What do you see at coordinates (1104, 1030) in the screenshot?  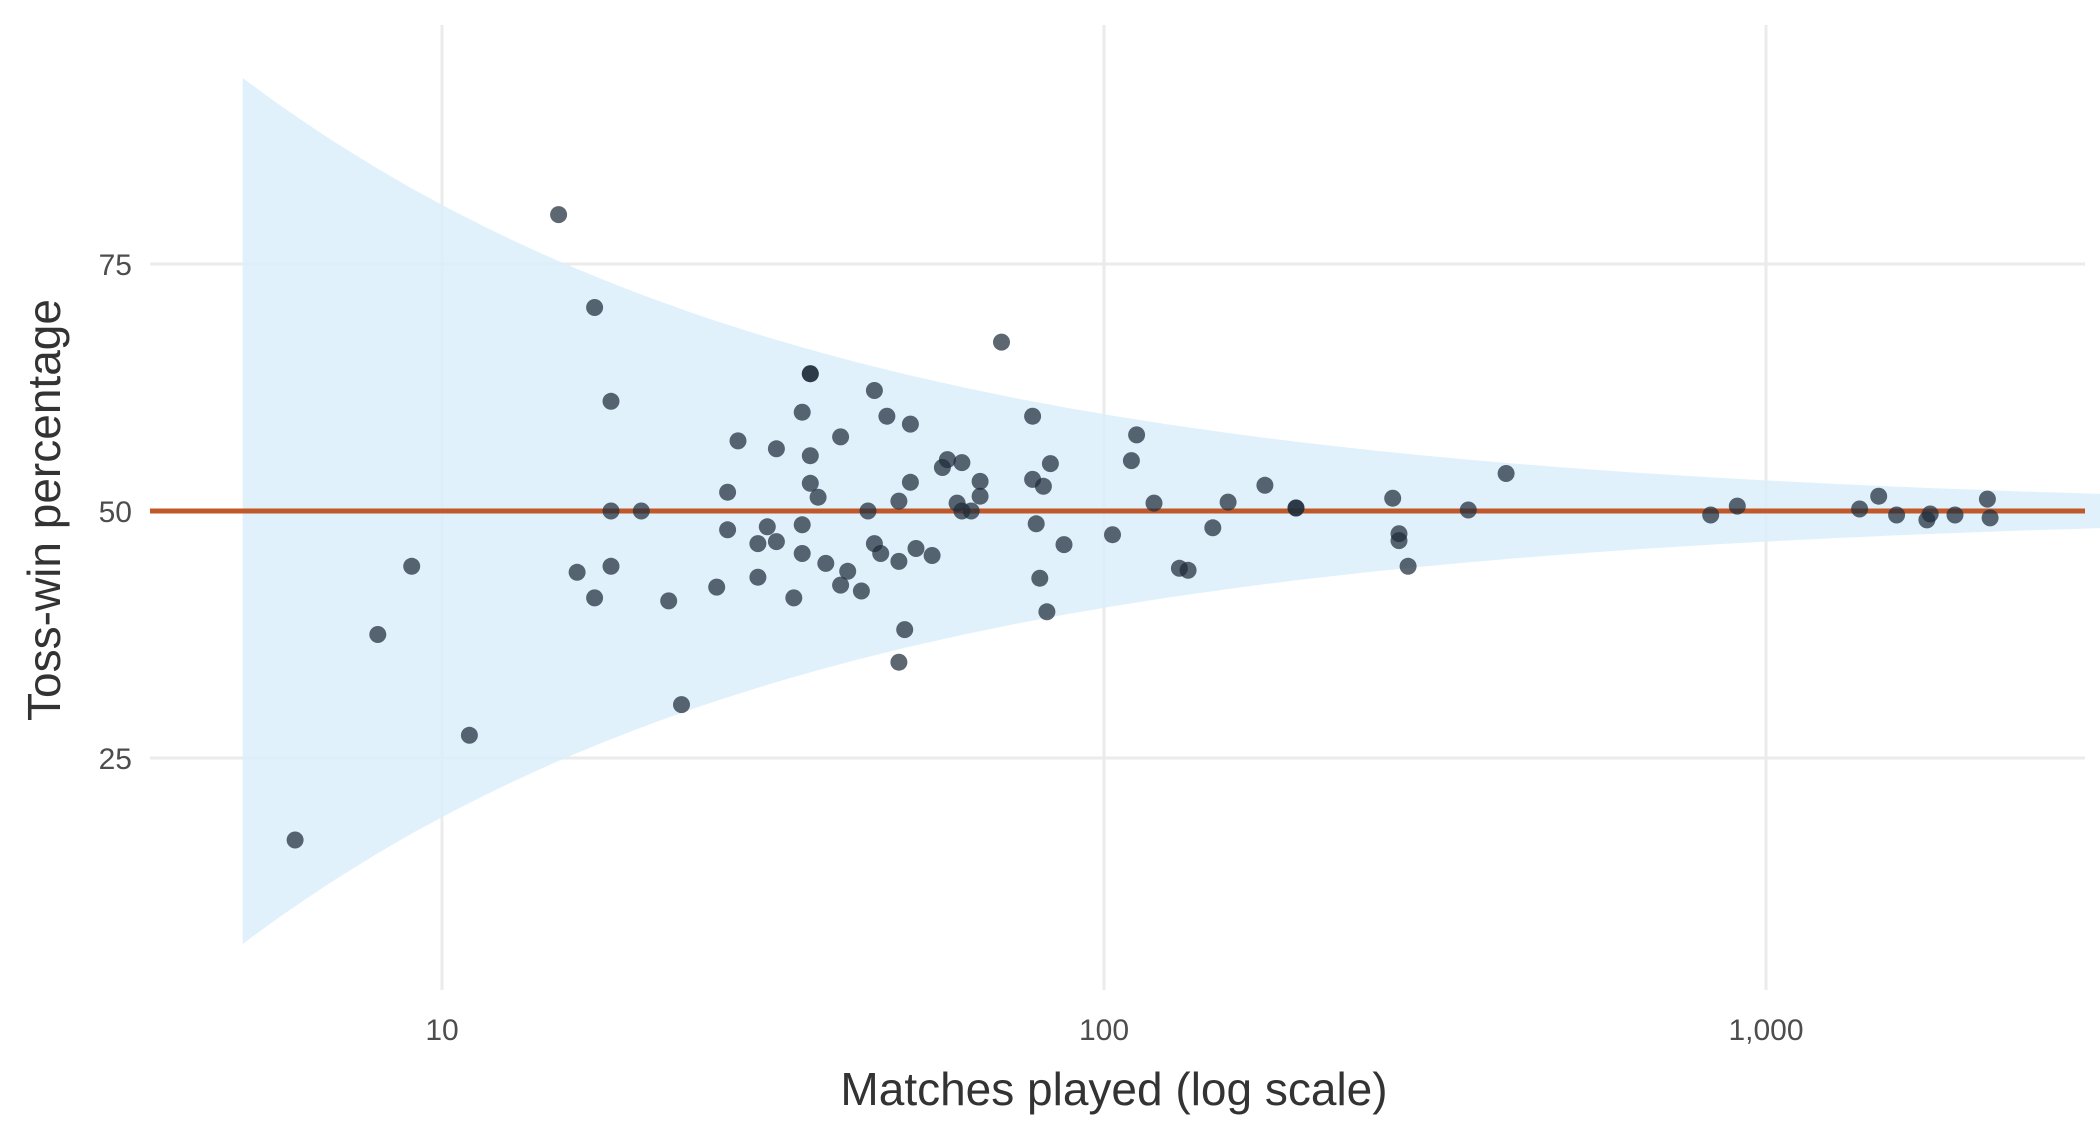 I see `x-tick-label: 100` at bounding box center [1104, 1030].